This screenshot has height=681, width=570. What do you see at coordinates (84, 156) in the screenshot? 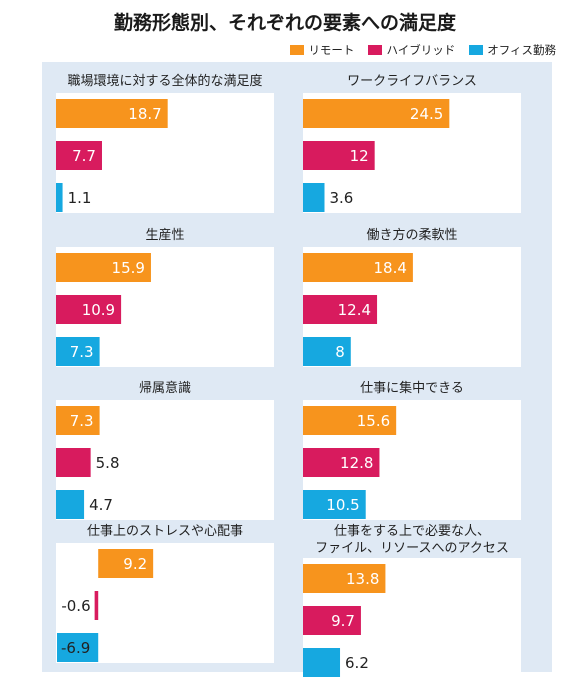
I see `data-label-hybrid: 7.7` at bounding box center [84, 156].